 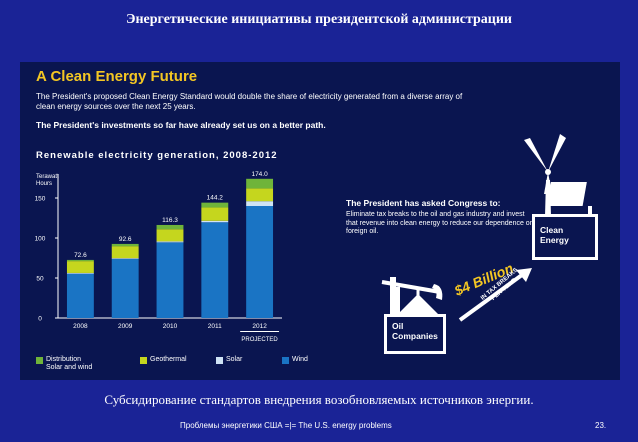 I want to click on x-tick-label-2010: 2010, so click(x=170, y=326).